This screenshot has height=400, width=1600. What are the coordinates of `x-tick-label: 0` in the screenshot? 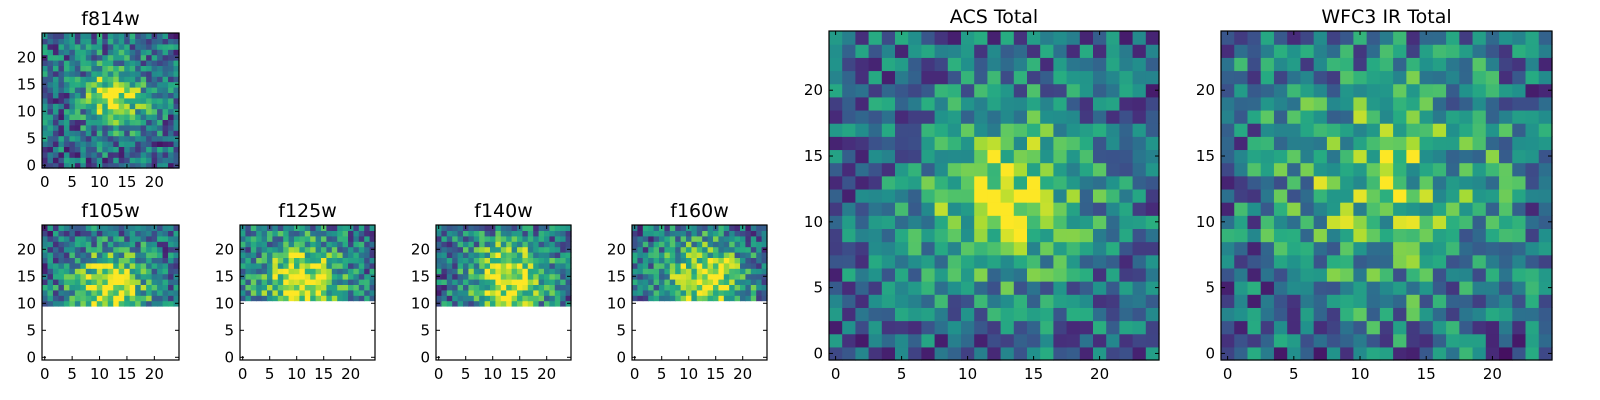 It's located at (45, 374).